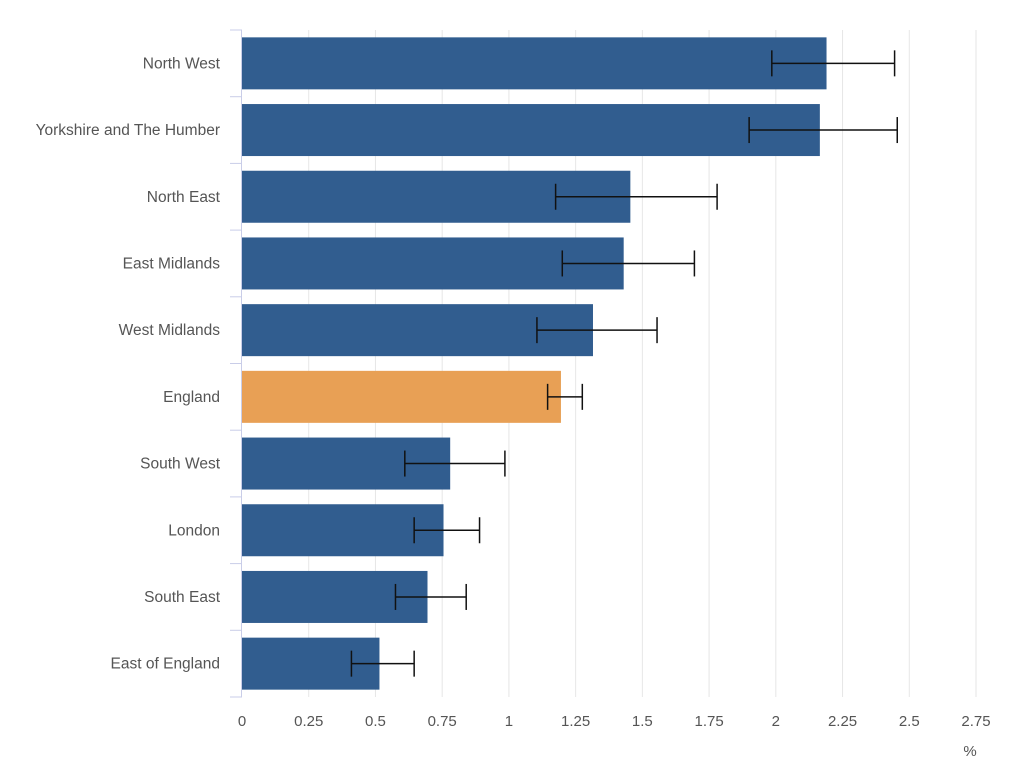 The width and height of the screenshot is (1024, 780). Describe the element at coordinates (182, 63) in the screenshot. I see `category-label: North West` at that location.